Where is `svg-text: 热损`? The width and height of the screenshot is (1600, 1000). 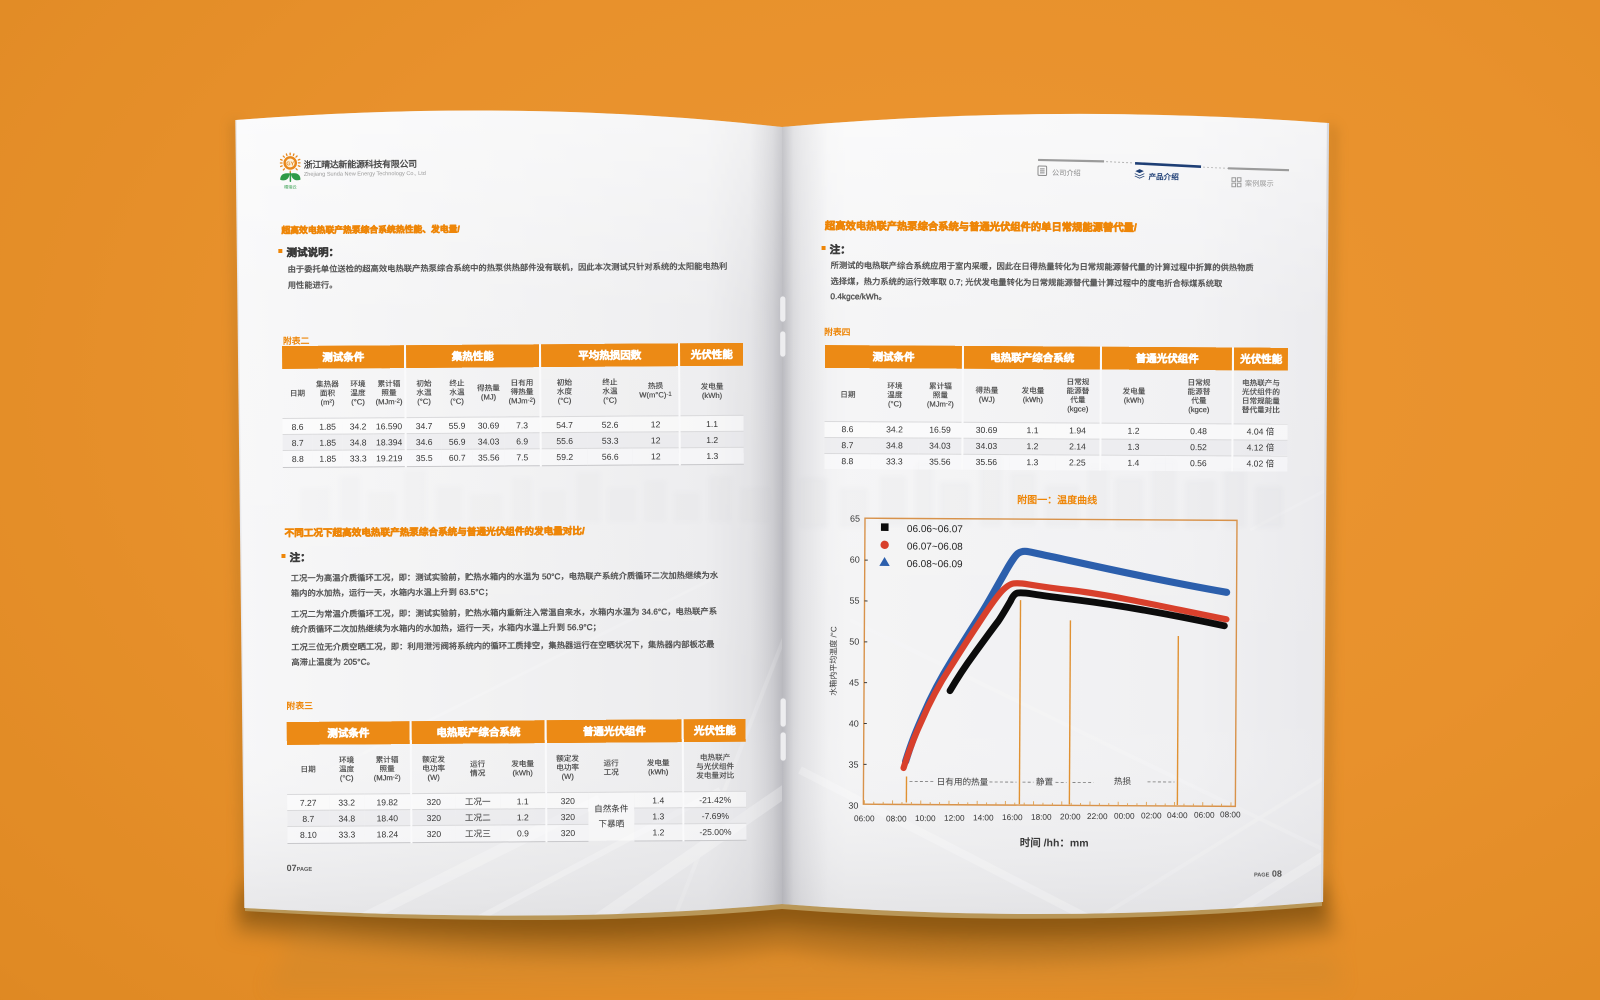
svg-text: 热损 is located at coordinates (1123, 780).